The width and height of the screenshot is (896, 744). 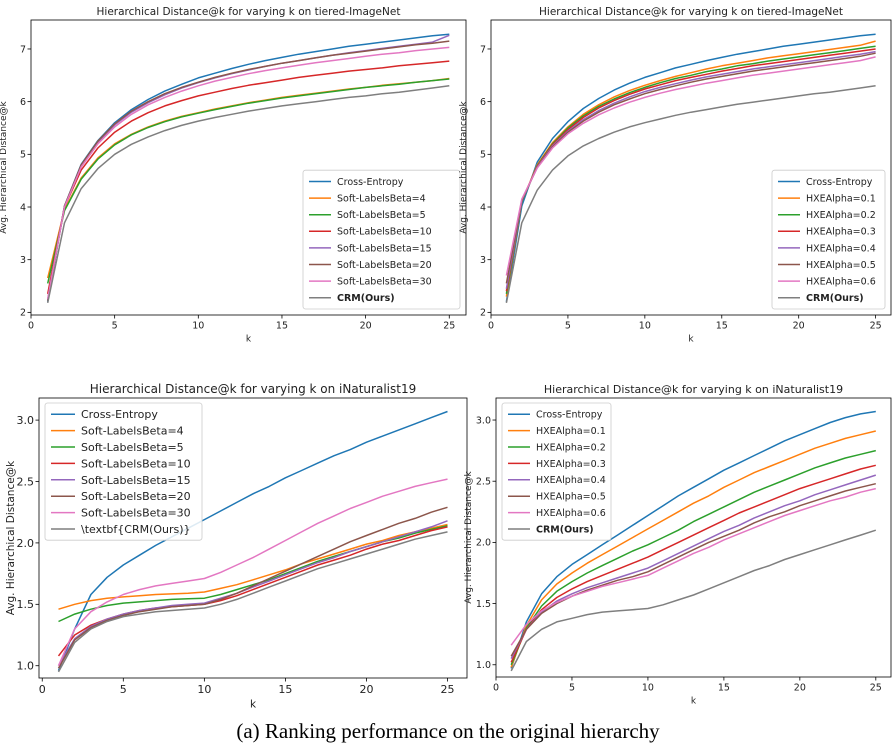 I want to click on legend-label: Soft-LabelsBeta=15, so click(x=136, y=480).